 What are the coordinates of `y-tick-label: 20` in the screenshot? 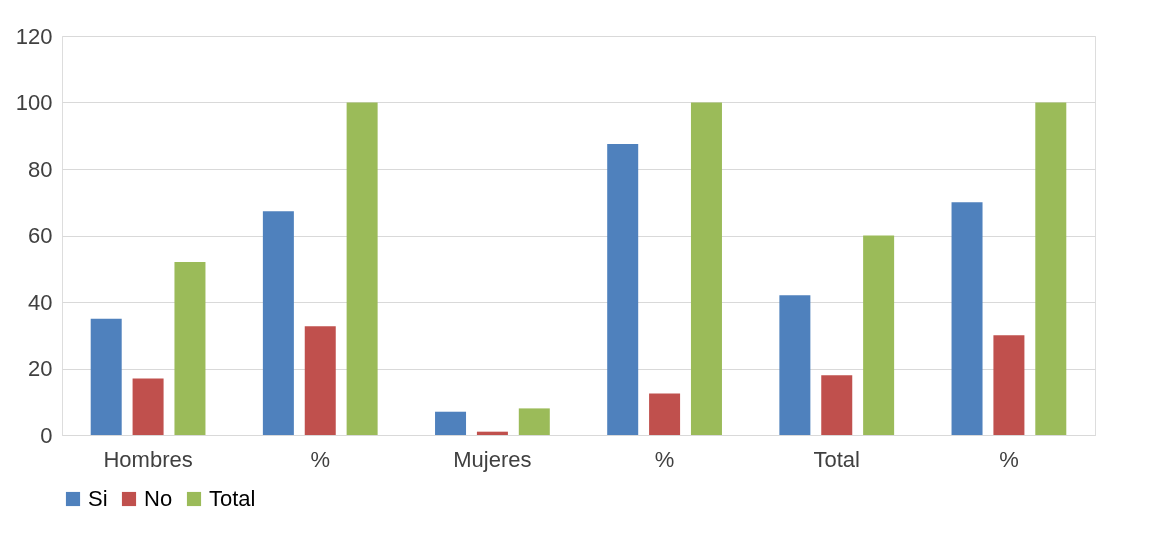 It's located at (40, 368).